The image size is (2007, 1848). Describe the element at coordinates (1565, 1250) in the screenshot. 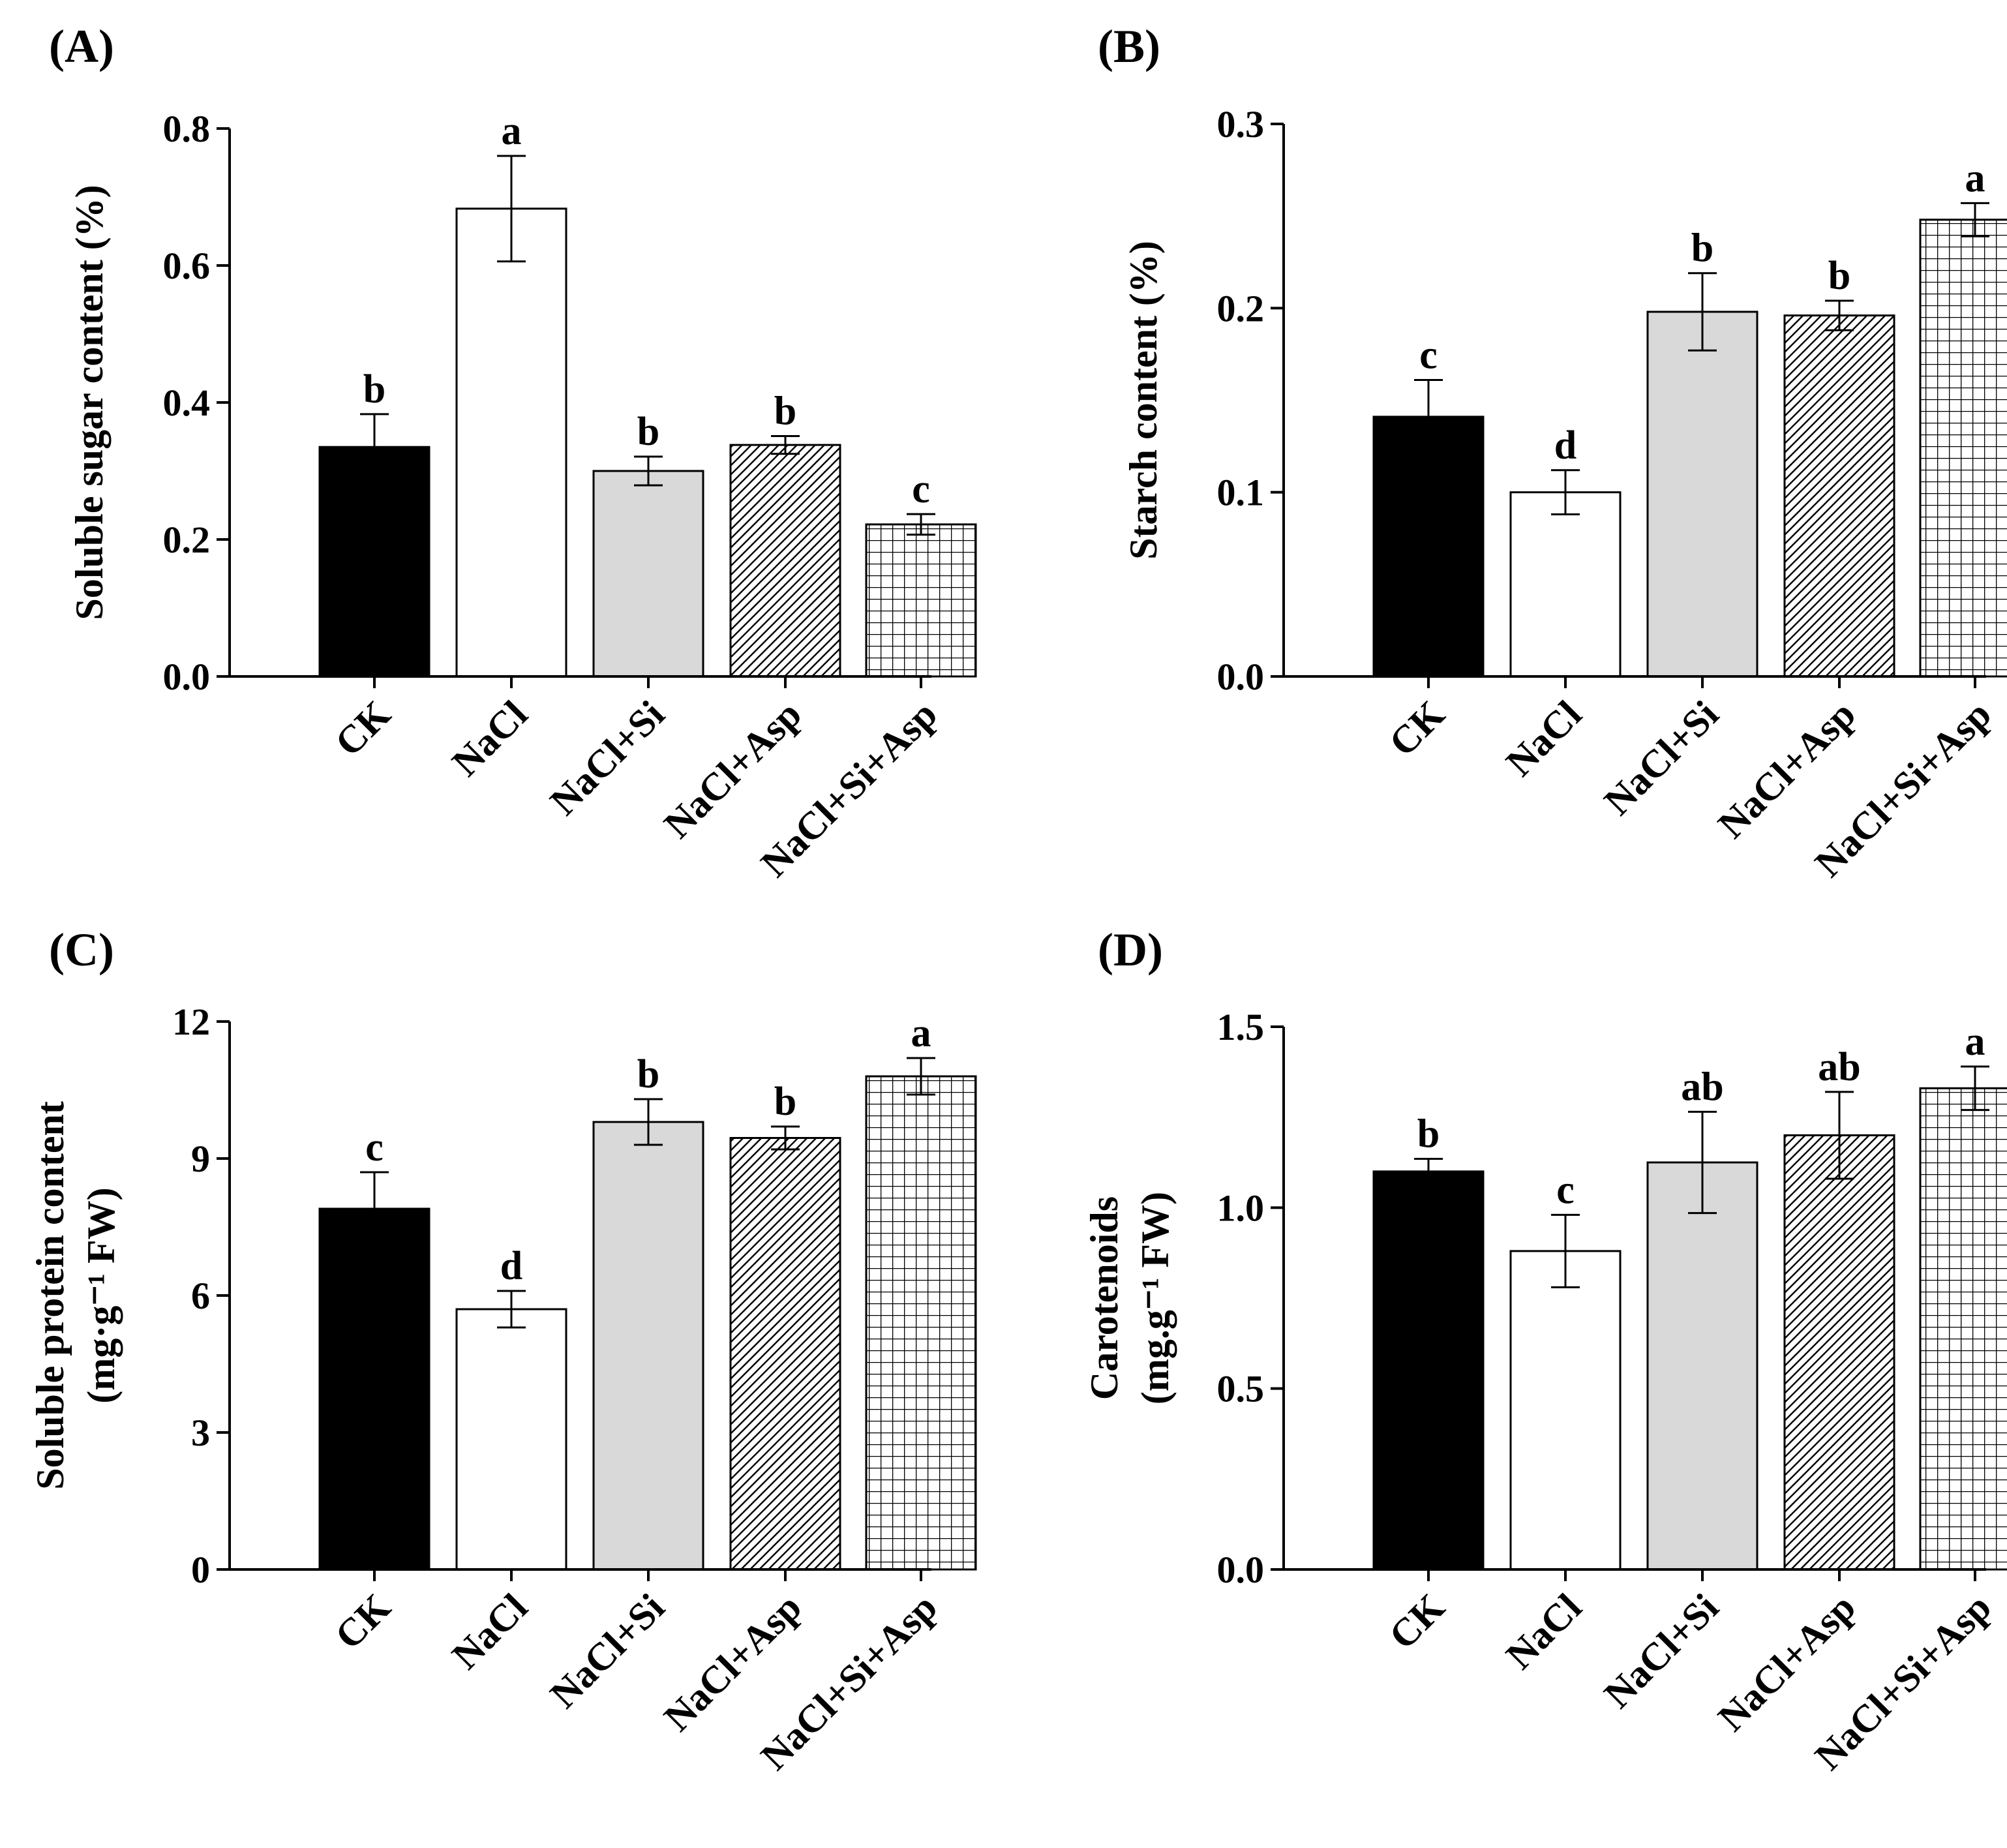

I see `error-bar-nacl-d` at that location.